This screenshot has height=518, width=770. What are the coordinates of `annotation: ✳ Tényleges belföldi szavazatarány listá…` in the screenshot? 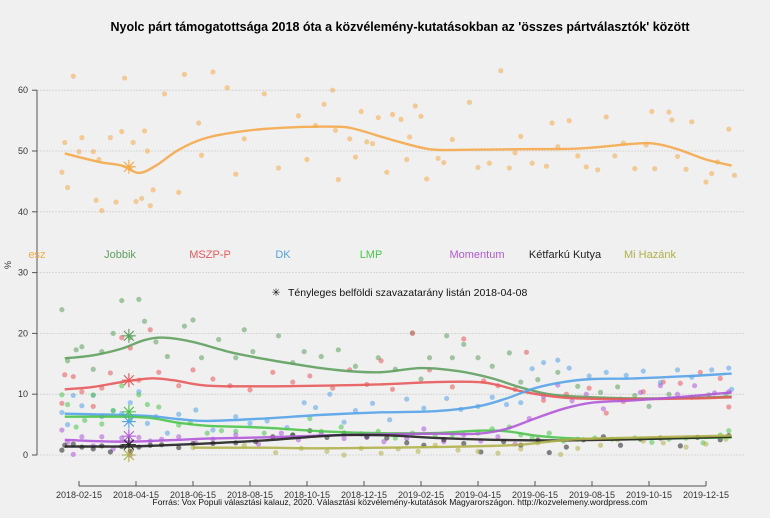 It's located at (400, 293).